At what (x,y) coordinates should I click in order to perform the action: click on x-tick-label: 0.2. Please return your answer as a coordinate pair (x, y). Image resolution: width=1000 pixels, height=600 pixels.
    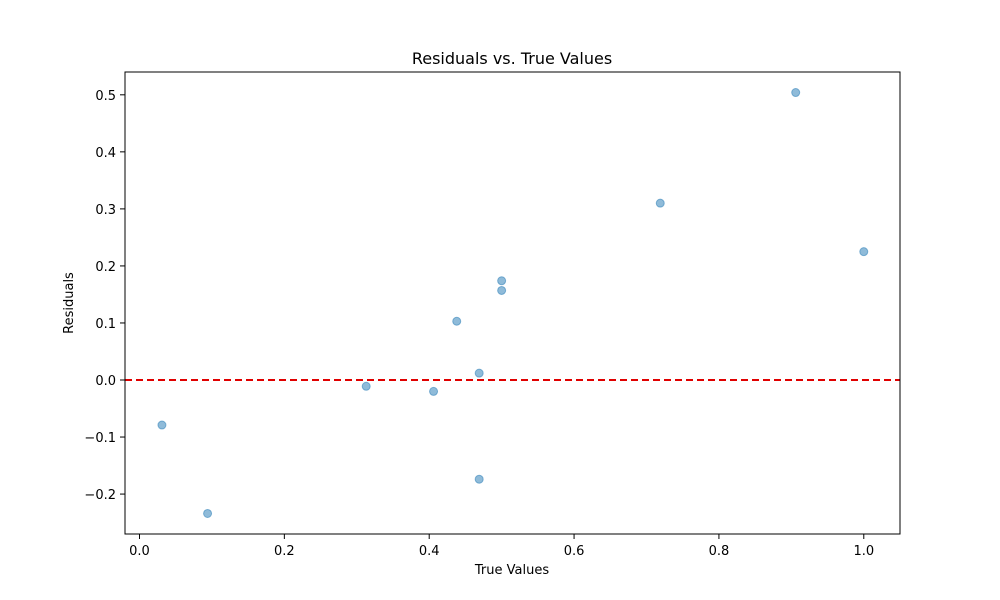
    Looking at the image, I should click on (284, 551).